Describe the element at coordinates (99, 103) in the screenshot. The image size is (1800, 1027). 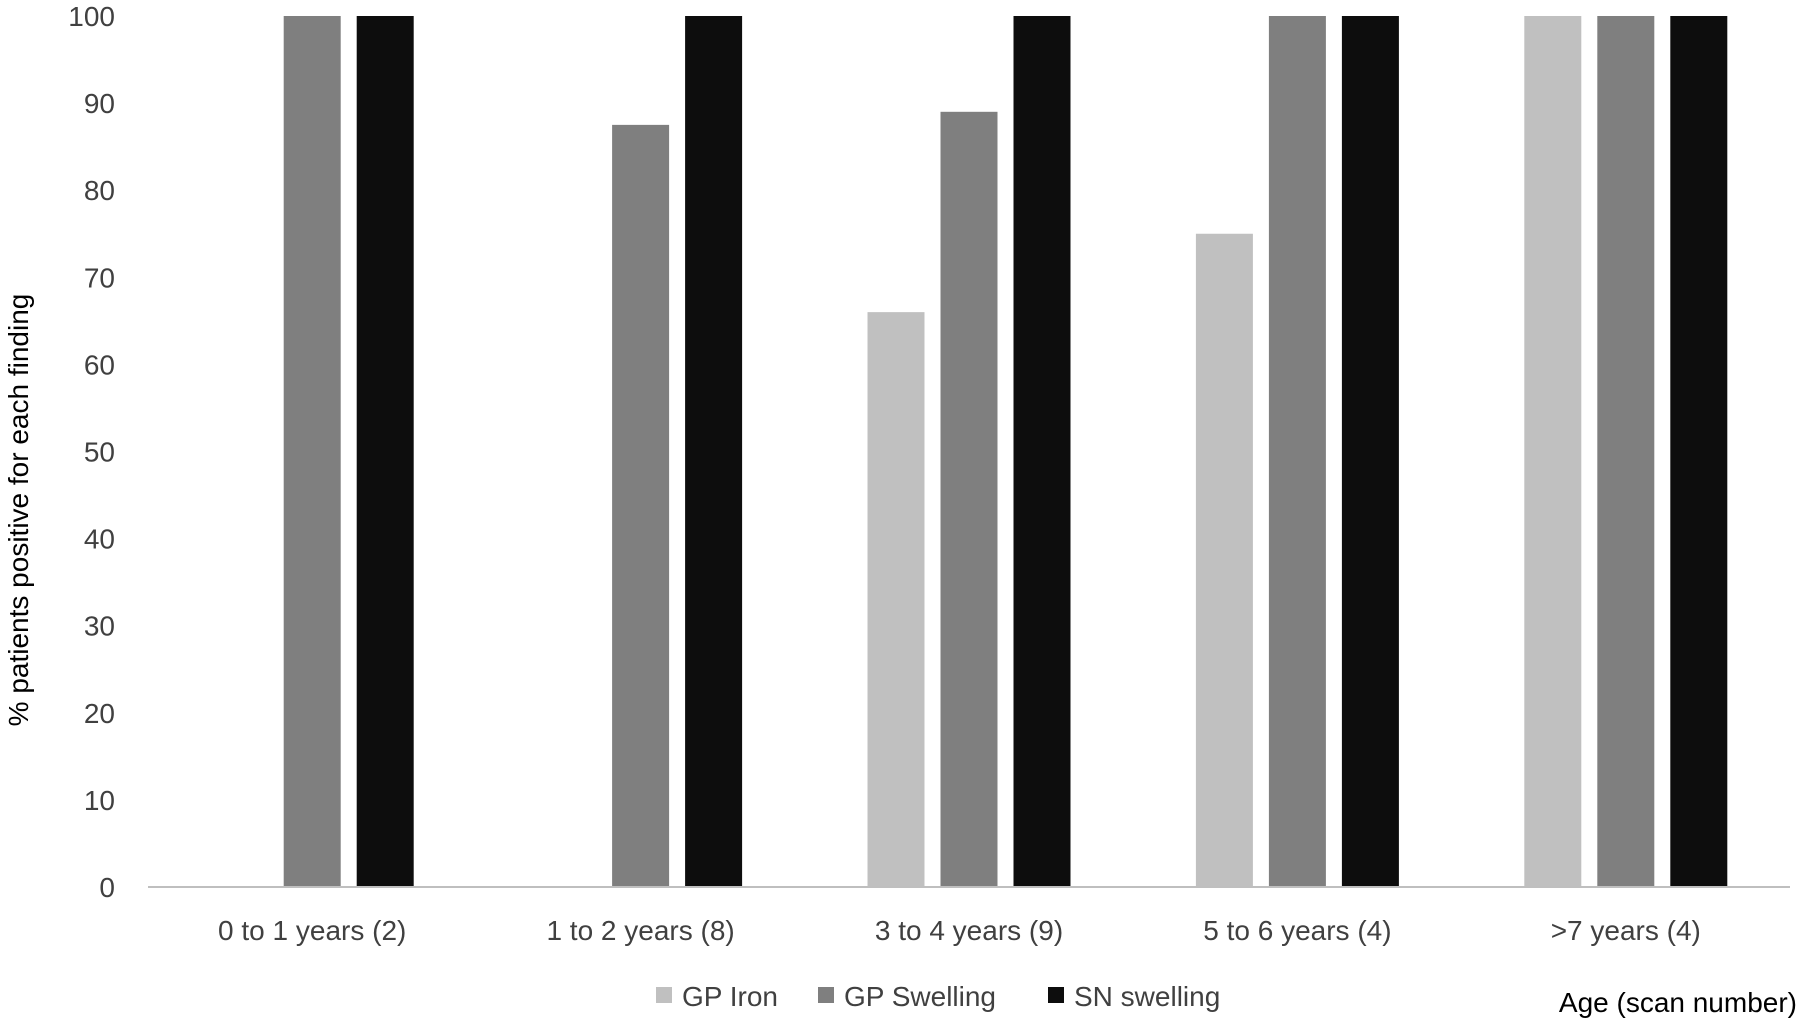
I see `y-tick-label: 90` at that location.